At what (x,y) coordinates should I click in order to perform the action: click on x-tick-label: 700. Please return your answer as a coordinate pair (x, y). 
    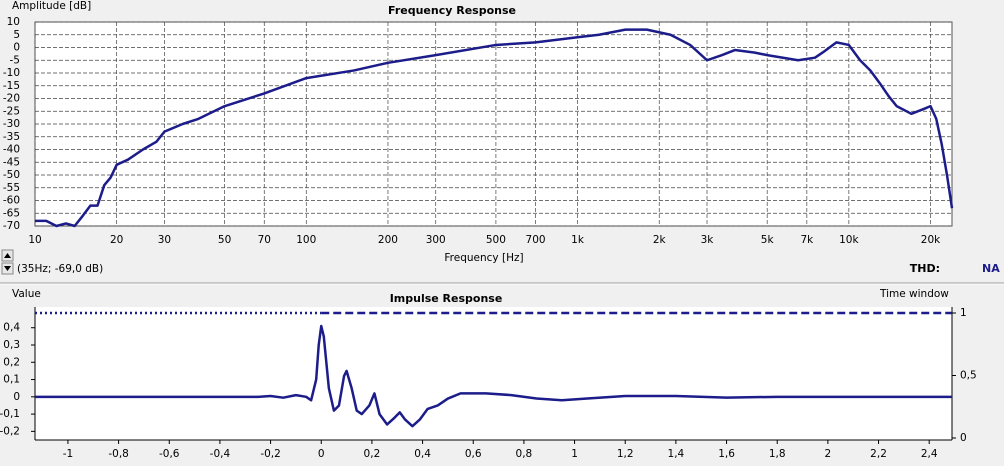
    Looking at the image, I should click on (536, 240).